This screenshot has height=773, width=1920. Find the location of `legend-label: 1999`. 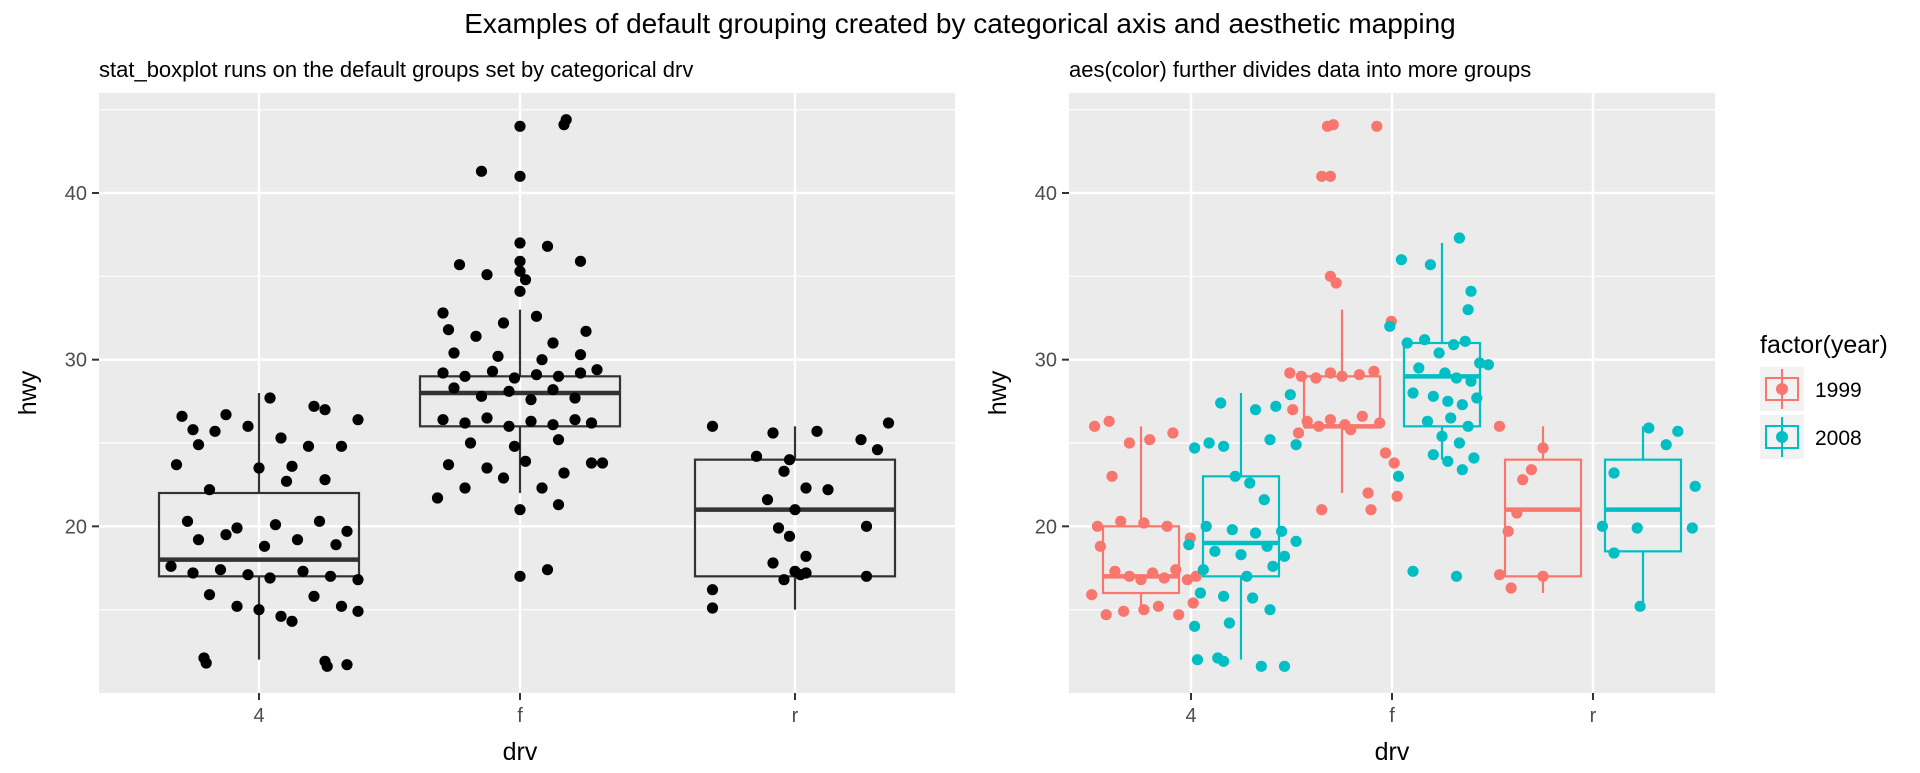

legend-label: 1999 is located at coordinates (1838, 390).